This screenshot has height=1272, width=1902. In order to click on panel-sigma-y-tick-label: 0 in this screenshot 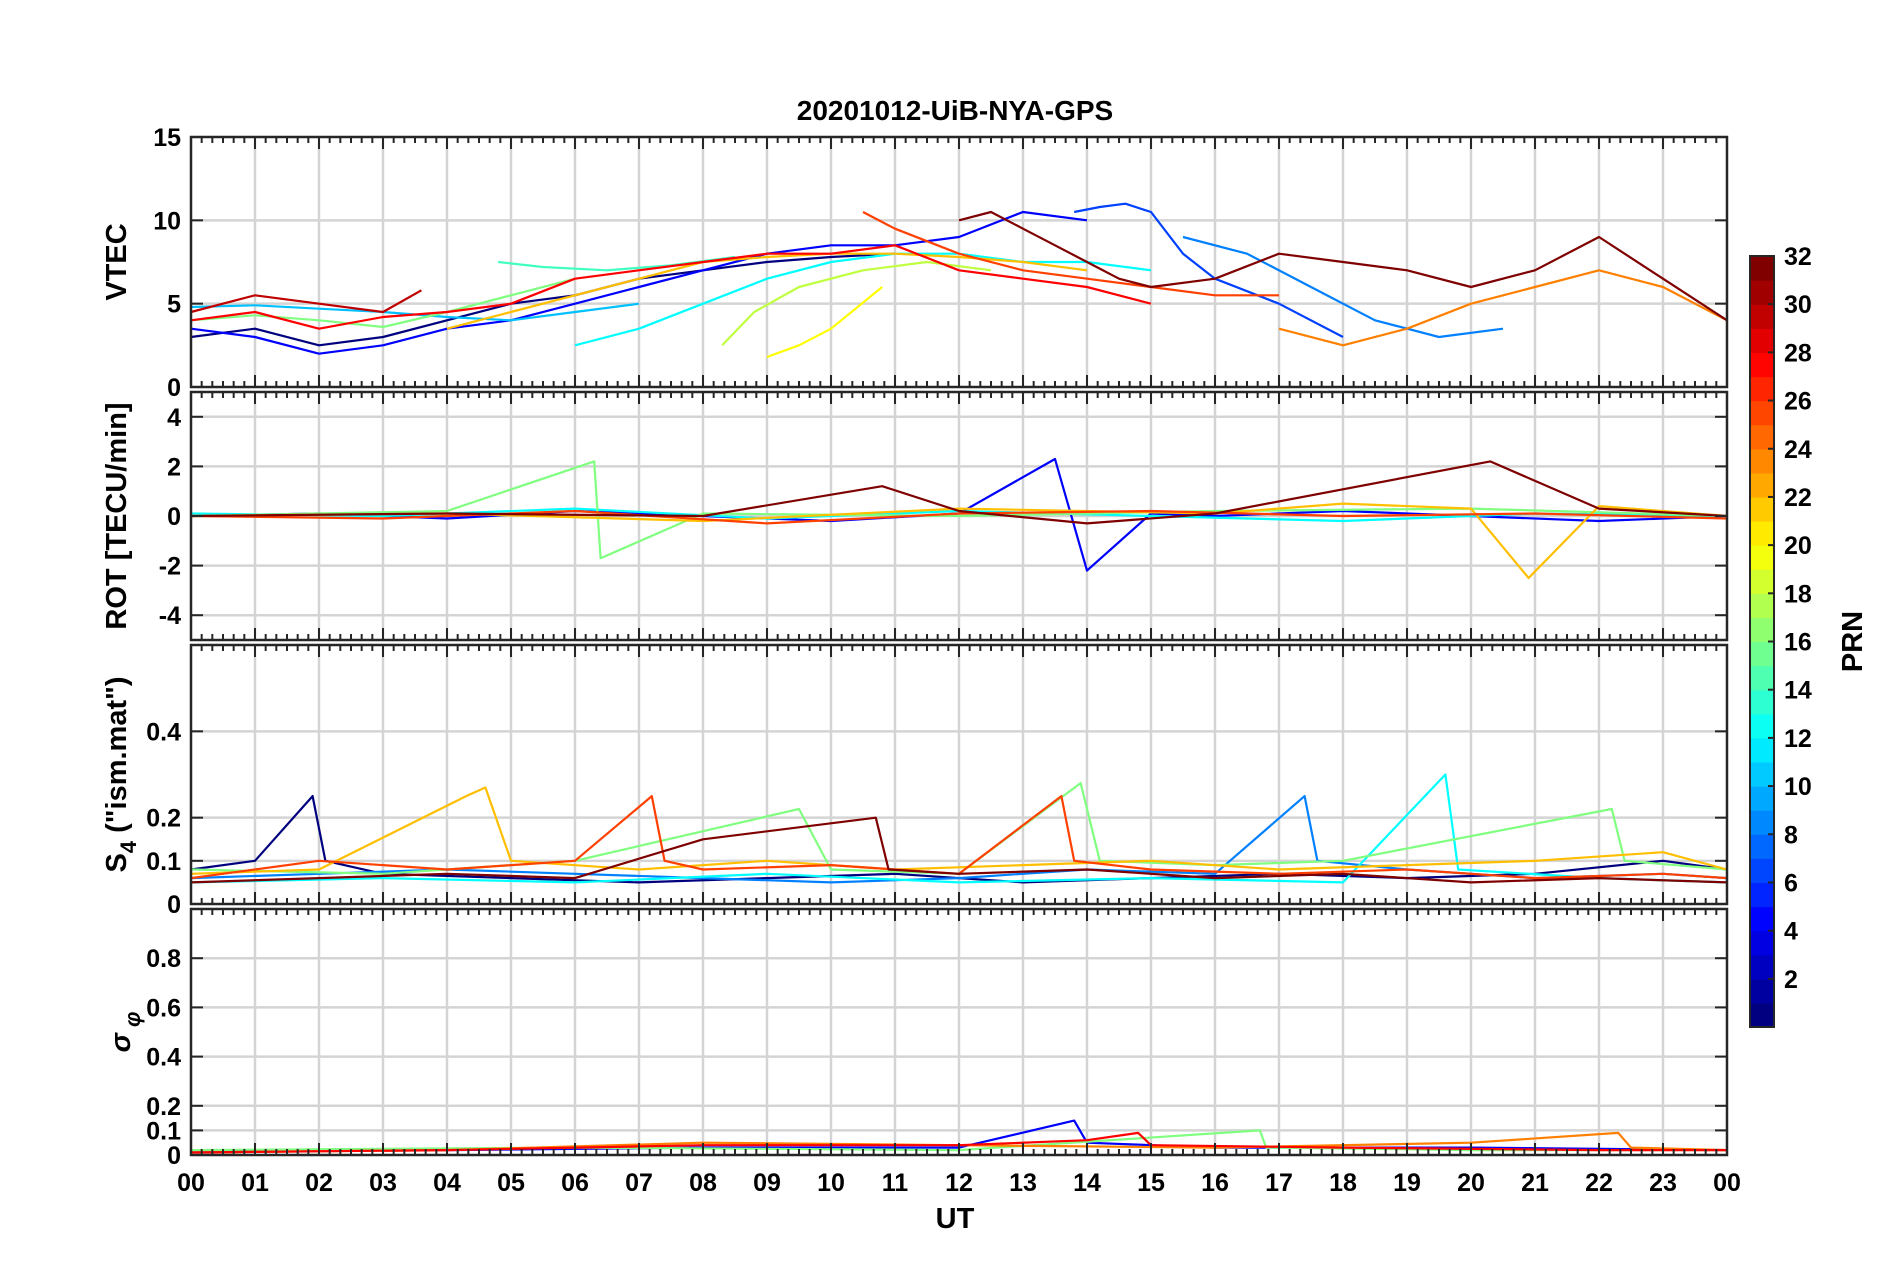, I will do `click(174, 1156)`.